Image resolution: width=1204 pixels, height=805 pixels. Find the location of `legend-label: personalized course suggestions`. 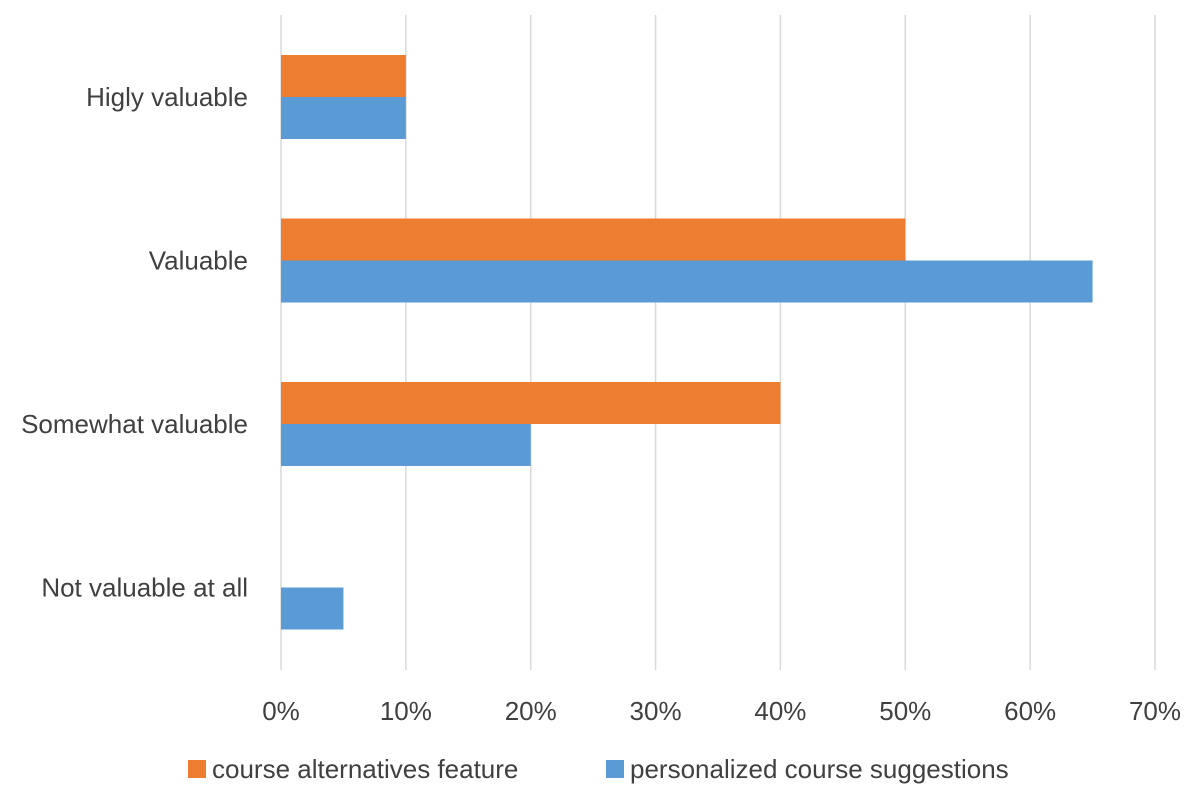

legend-label: personalized course suggestions is located at coordinates (819, 769).